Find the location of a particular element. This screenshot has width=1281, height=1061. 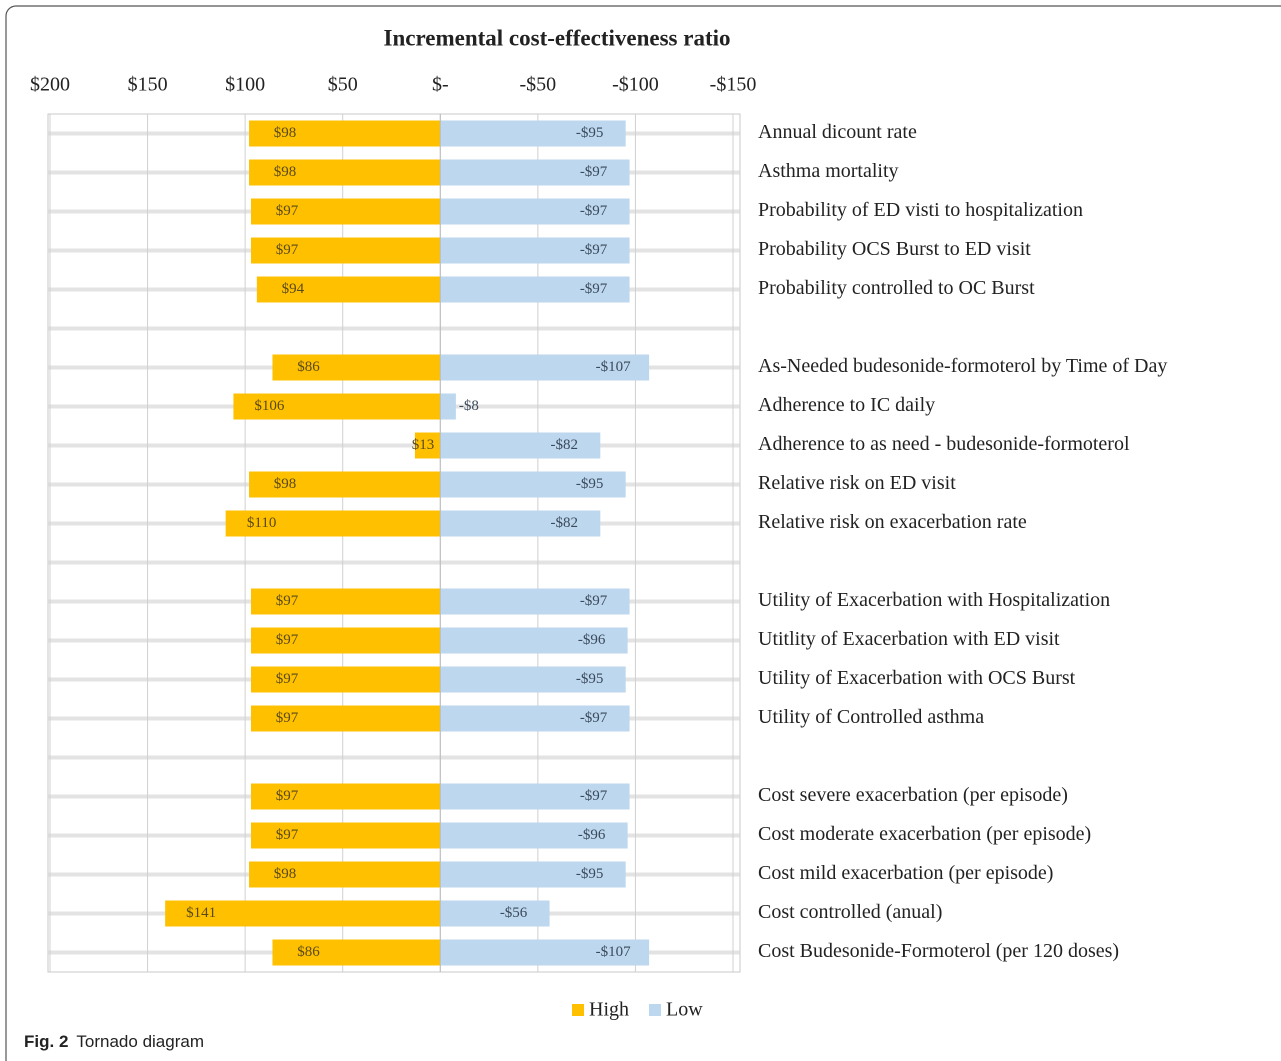

caption-text: Tornado diagram is located at coordinates (140, 1041).